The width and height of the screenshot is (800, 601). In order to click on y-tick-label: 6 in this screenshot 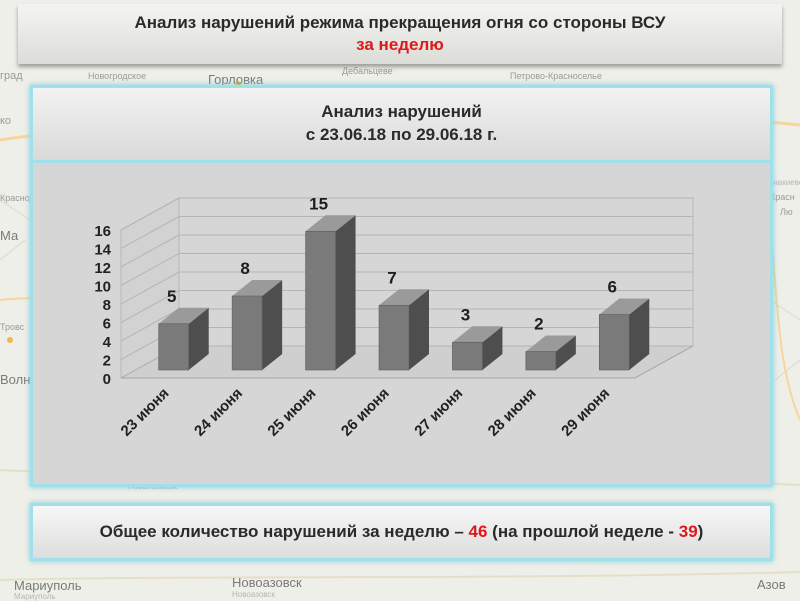, I will do `click(107, 324)`.